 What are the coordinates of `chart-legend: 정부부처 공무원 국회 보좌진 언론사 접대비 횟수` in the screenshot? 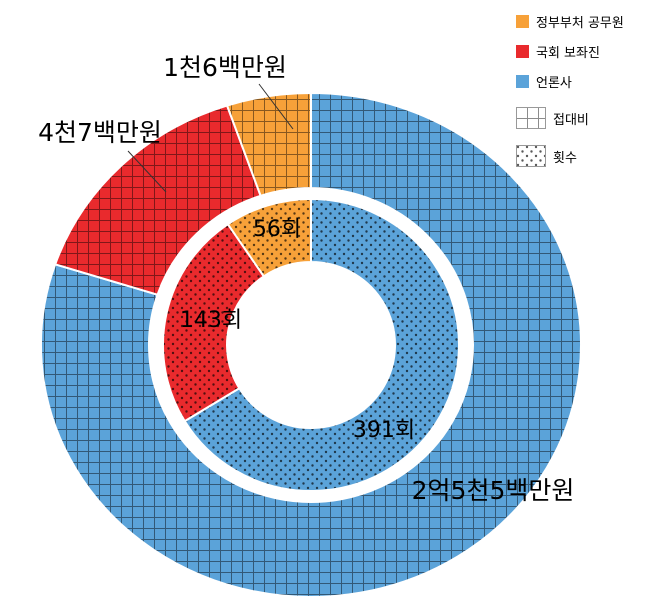 It's located at (570, 89).